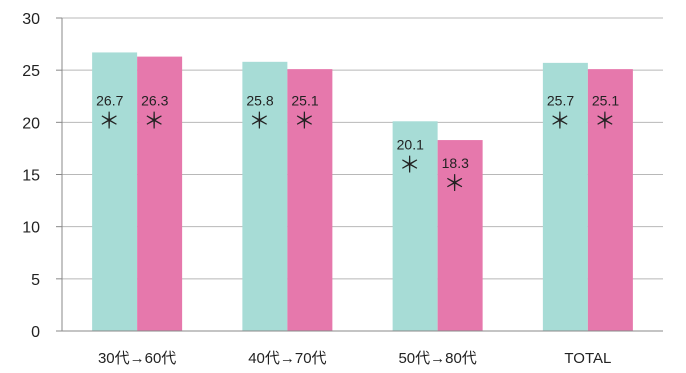  I want to click on data-label: 18.3, so click(455, 163).